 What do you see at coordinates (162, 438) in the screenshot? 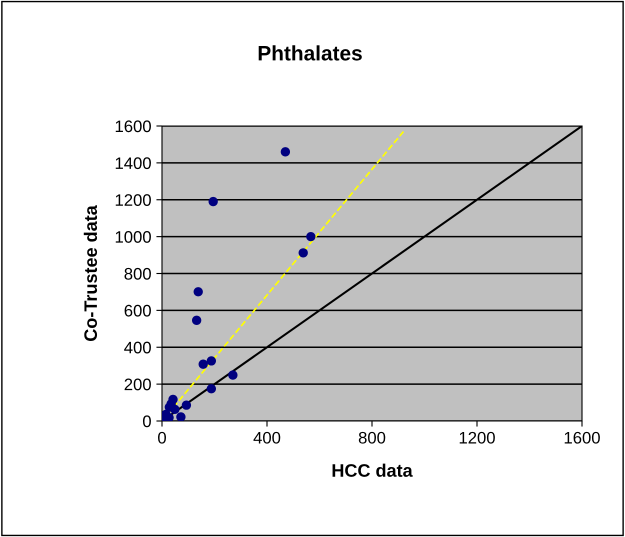
I see `x-tick-label: 0` at bounding box center [162, 438].